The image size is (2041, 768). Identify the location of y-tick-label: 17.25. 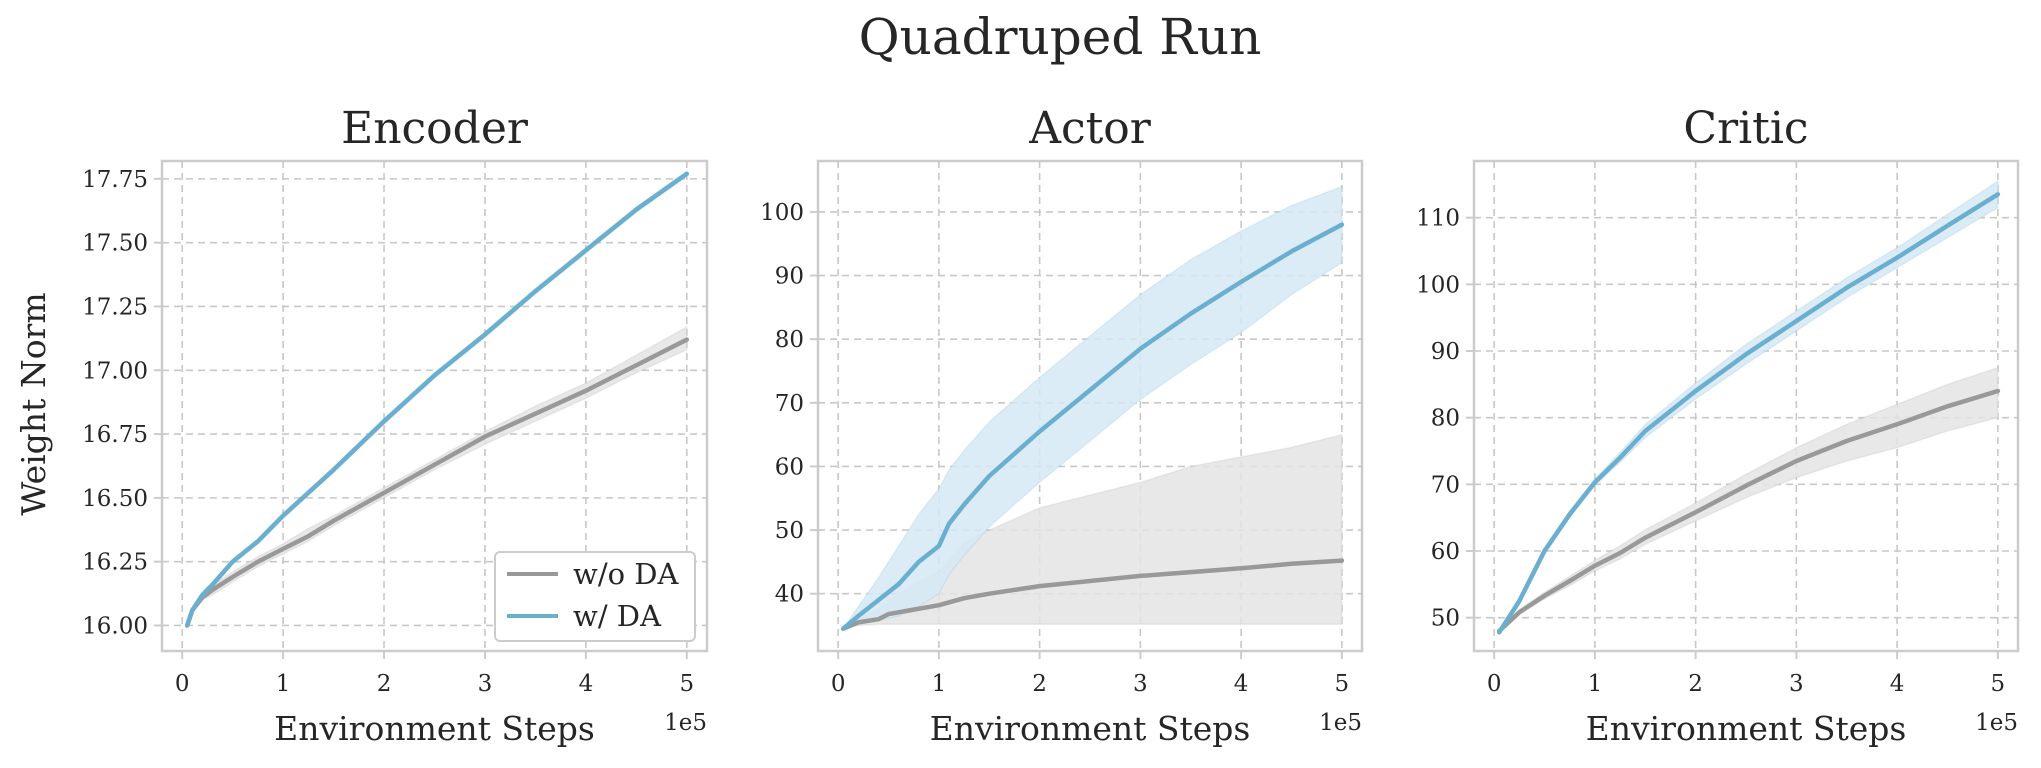
(115, 307).